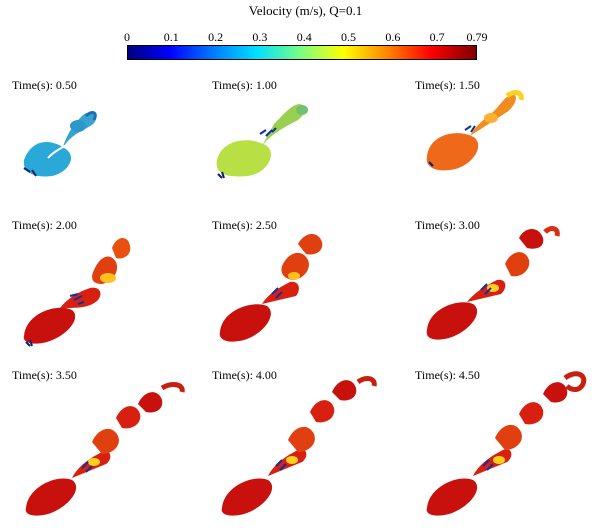 The image size is (611, 529). Describe the element at coordinates (44, 85) in the screenshot. I see `panel-label: Time(s): 0.50` at that location.